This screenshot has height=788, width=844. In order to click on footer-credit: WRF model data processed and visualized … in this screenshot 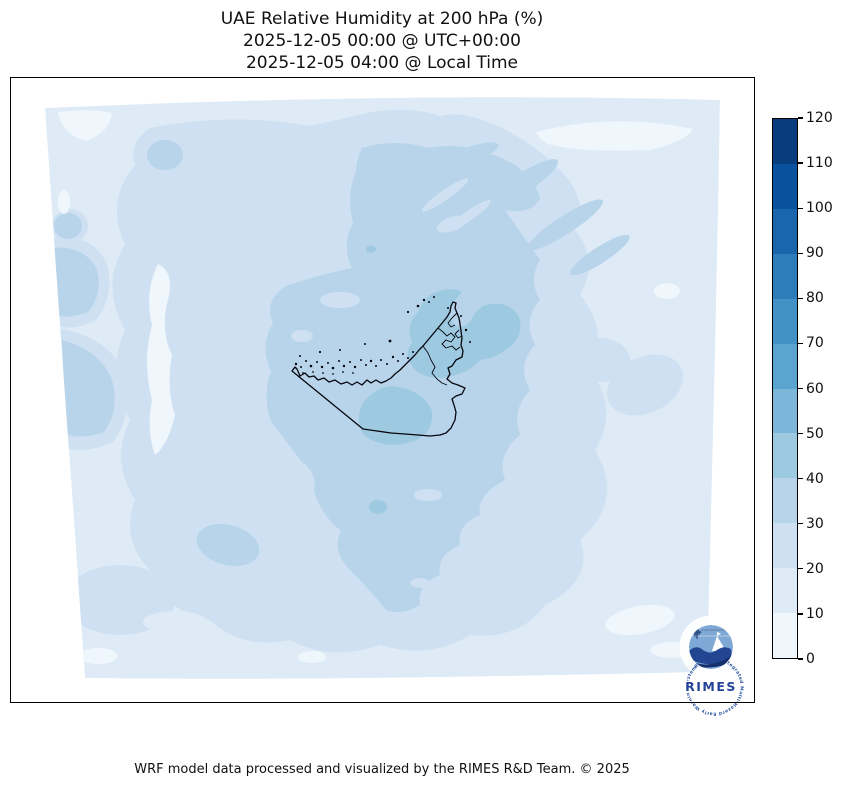, I will do `click(382, 769)`.